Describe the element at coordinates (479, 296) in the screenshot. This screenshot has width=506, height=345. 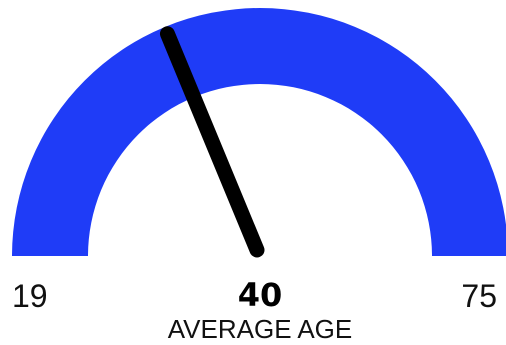
I see `gauge-max-label: 75` at that location.